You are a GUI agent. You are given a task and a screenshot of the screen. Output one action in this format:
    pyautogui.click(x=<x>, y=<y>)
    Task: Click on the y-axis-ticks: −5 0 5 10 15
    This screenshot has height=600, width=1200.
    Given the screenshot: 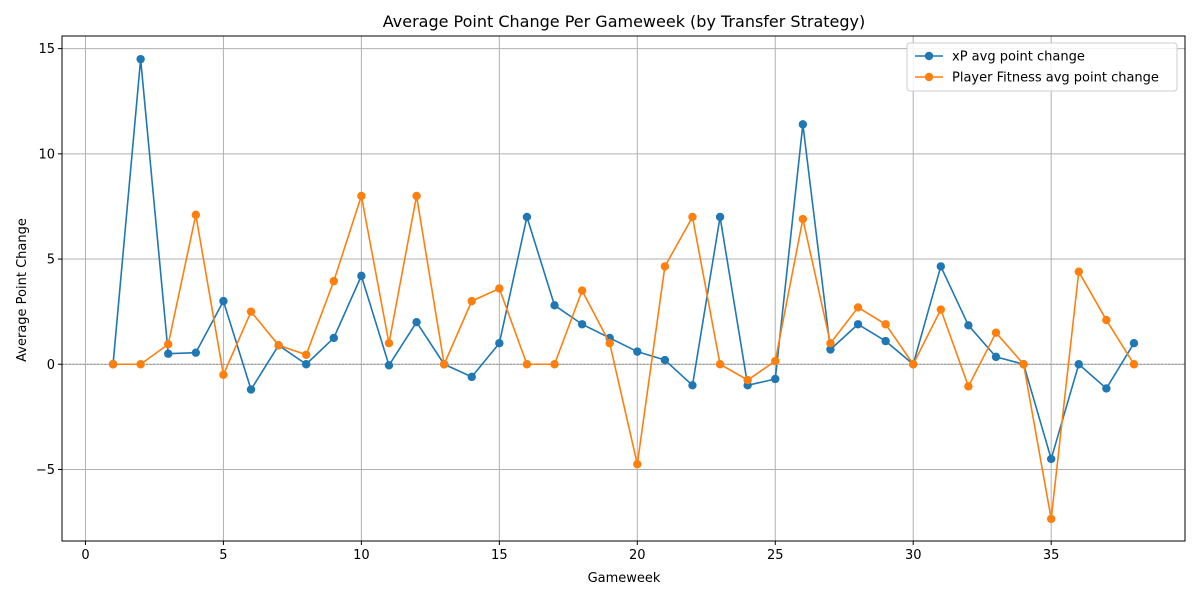 What is the action you would take?
    pyautogui.click(x=49, y=260)
    